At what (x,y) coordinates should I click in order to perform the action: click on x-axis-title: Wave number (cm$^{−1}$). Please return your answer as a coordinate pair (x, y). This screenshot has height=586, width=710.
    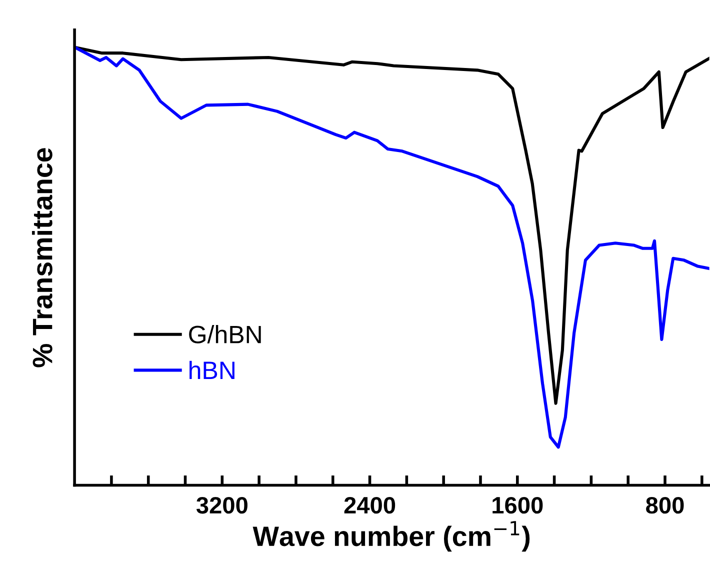
    Looking at the image, I should click on (391, 536).